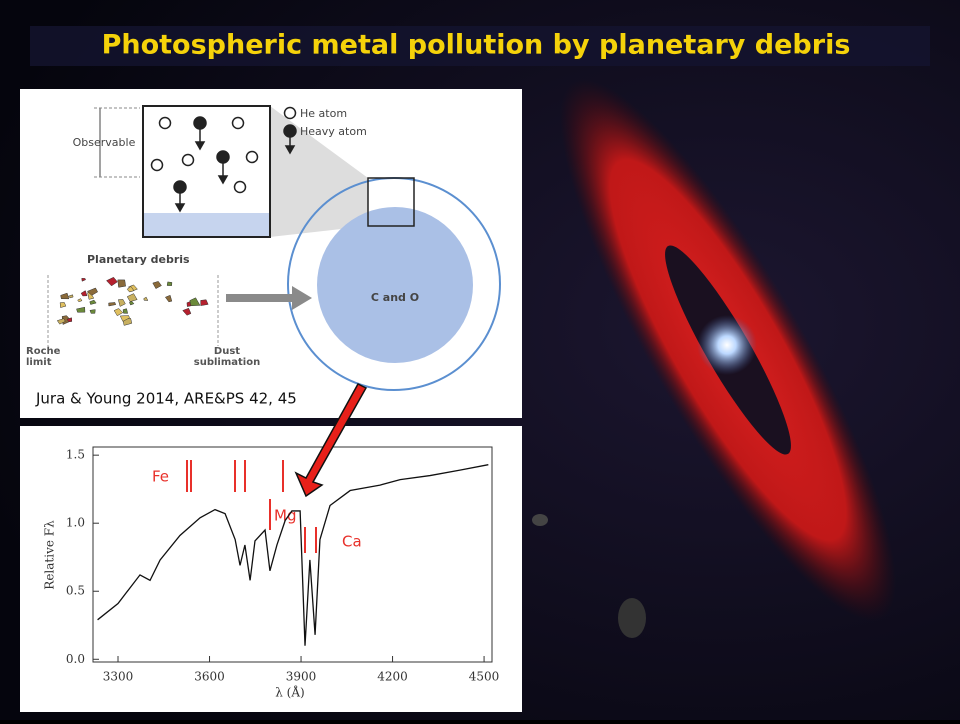 Image resolution: width=960 pixels, height=724 pixels. Describe the element at coordinates (75, 455) in the screenshot. I see `y-tick-label: 1.5` at that location.